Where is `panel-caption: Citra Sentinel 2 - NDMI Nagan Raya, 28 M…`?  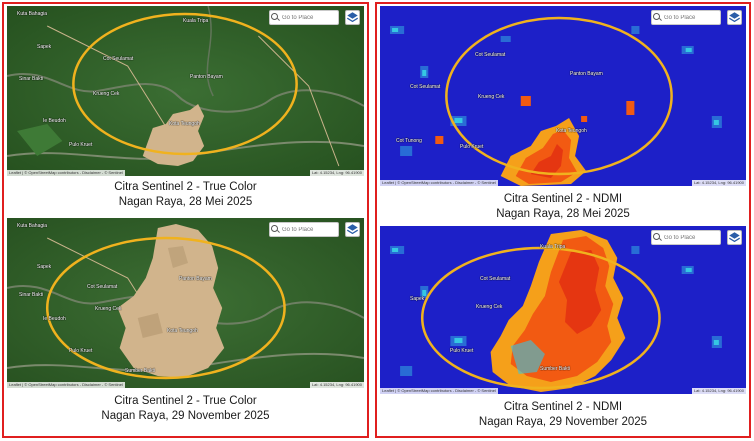
panel-caption: Citra Sentinel 2 - NDMI Nagan Raya, 28 M… is located at coordinates (563, 207).